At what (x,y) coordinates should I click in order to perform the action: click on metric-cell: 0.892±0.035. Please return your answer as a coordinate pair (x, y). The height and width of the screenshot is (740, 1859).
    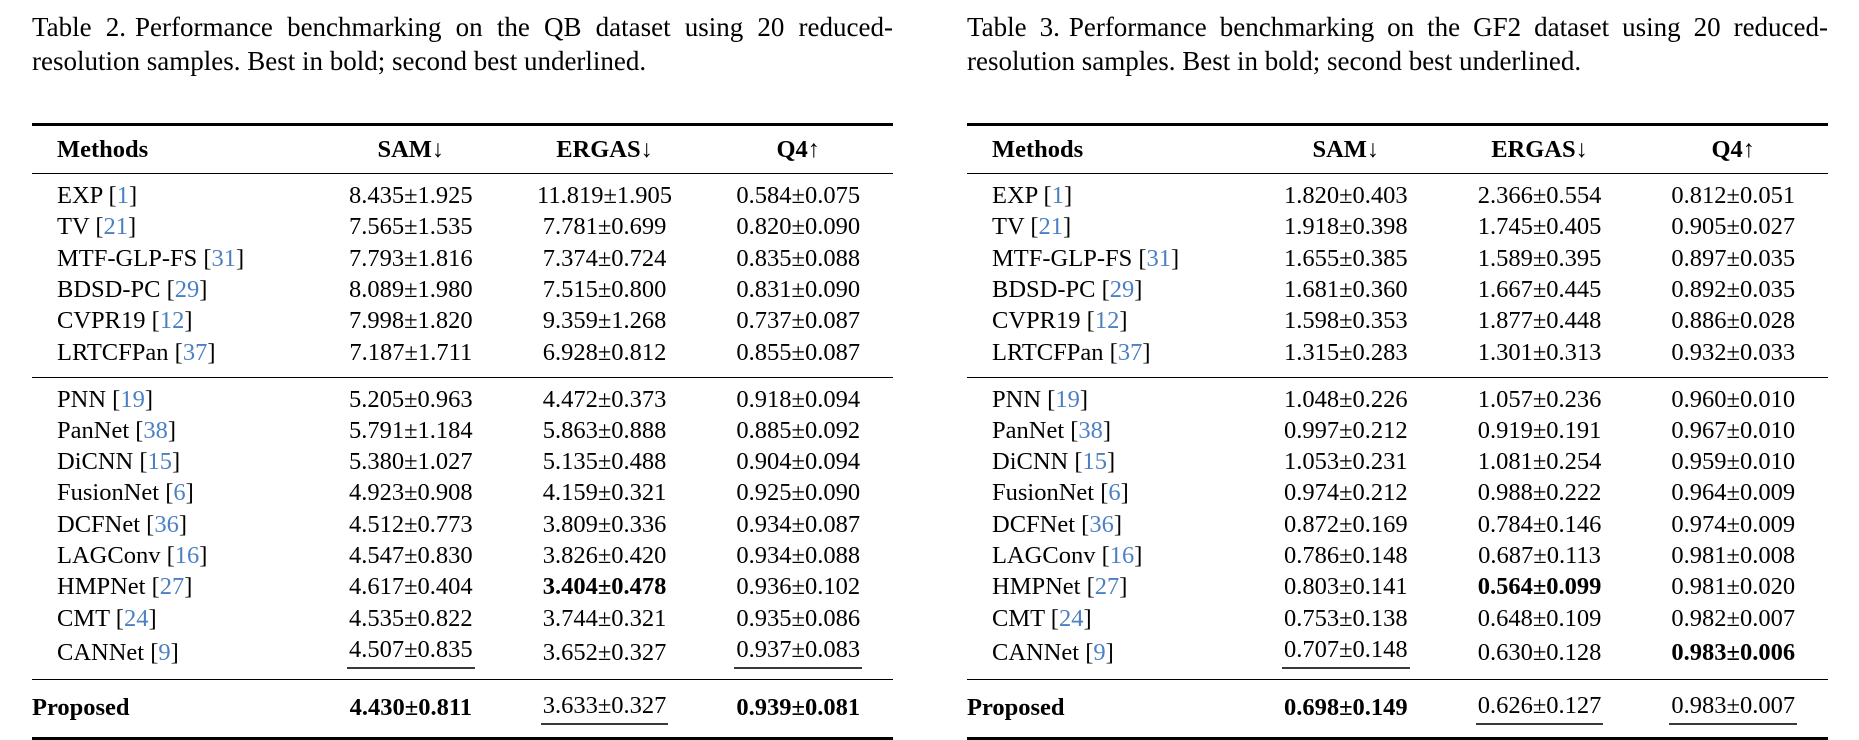
    Looking at the image, I should click on (1733, 290).